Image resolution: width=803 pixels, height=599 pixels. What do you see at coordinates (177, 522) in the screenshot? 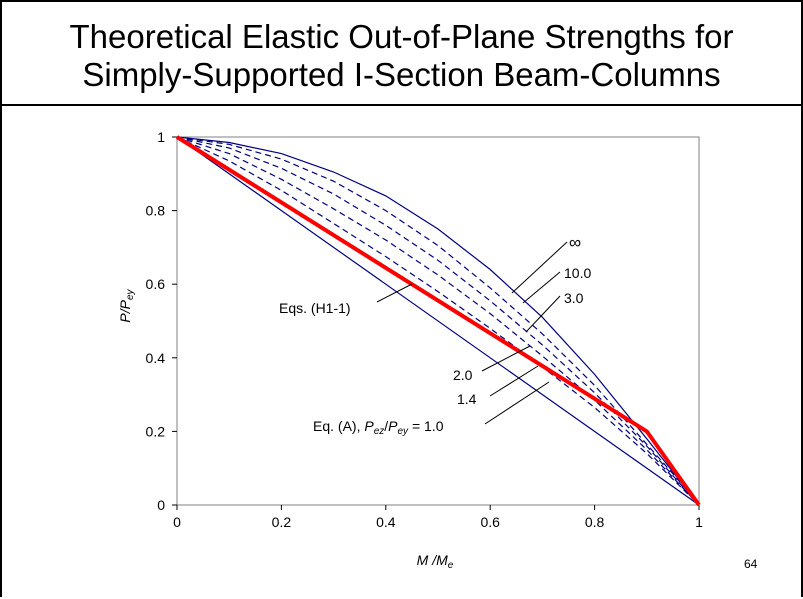
I see `x-tick-label: 0` at bounding box center [177, 522].